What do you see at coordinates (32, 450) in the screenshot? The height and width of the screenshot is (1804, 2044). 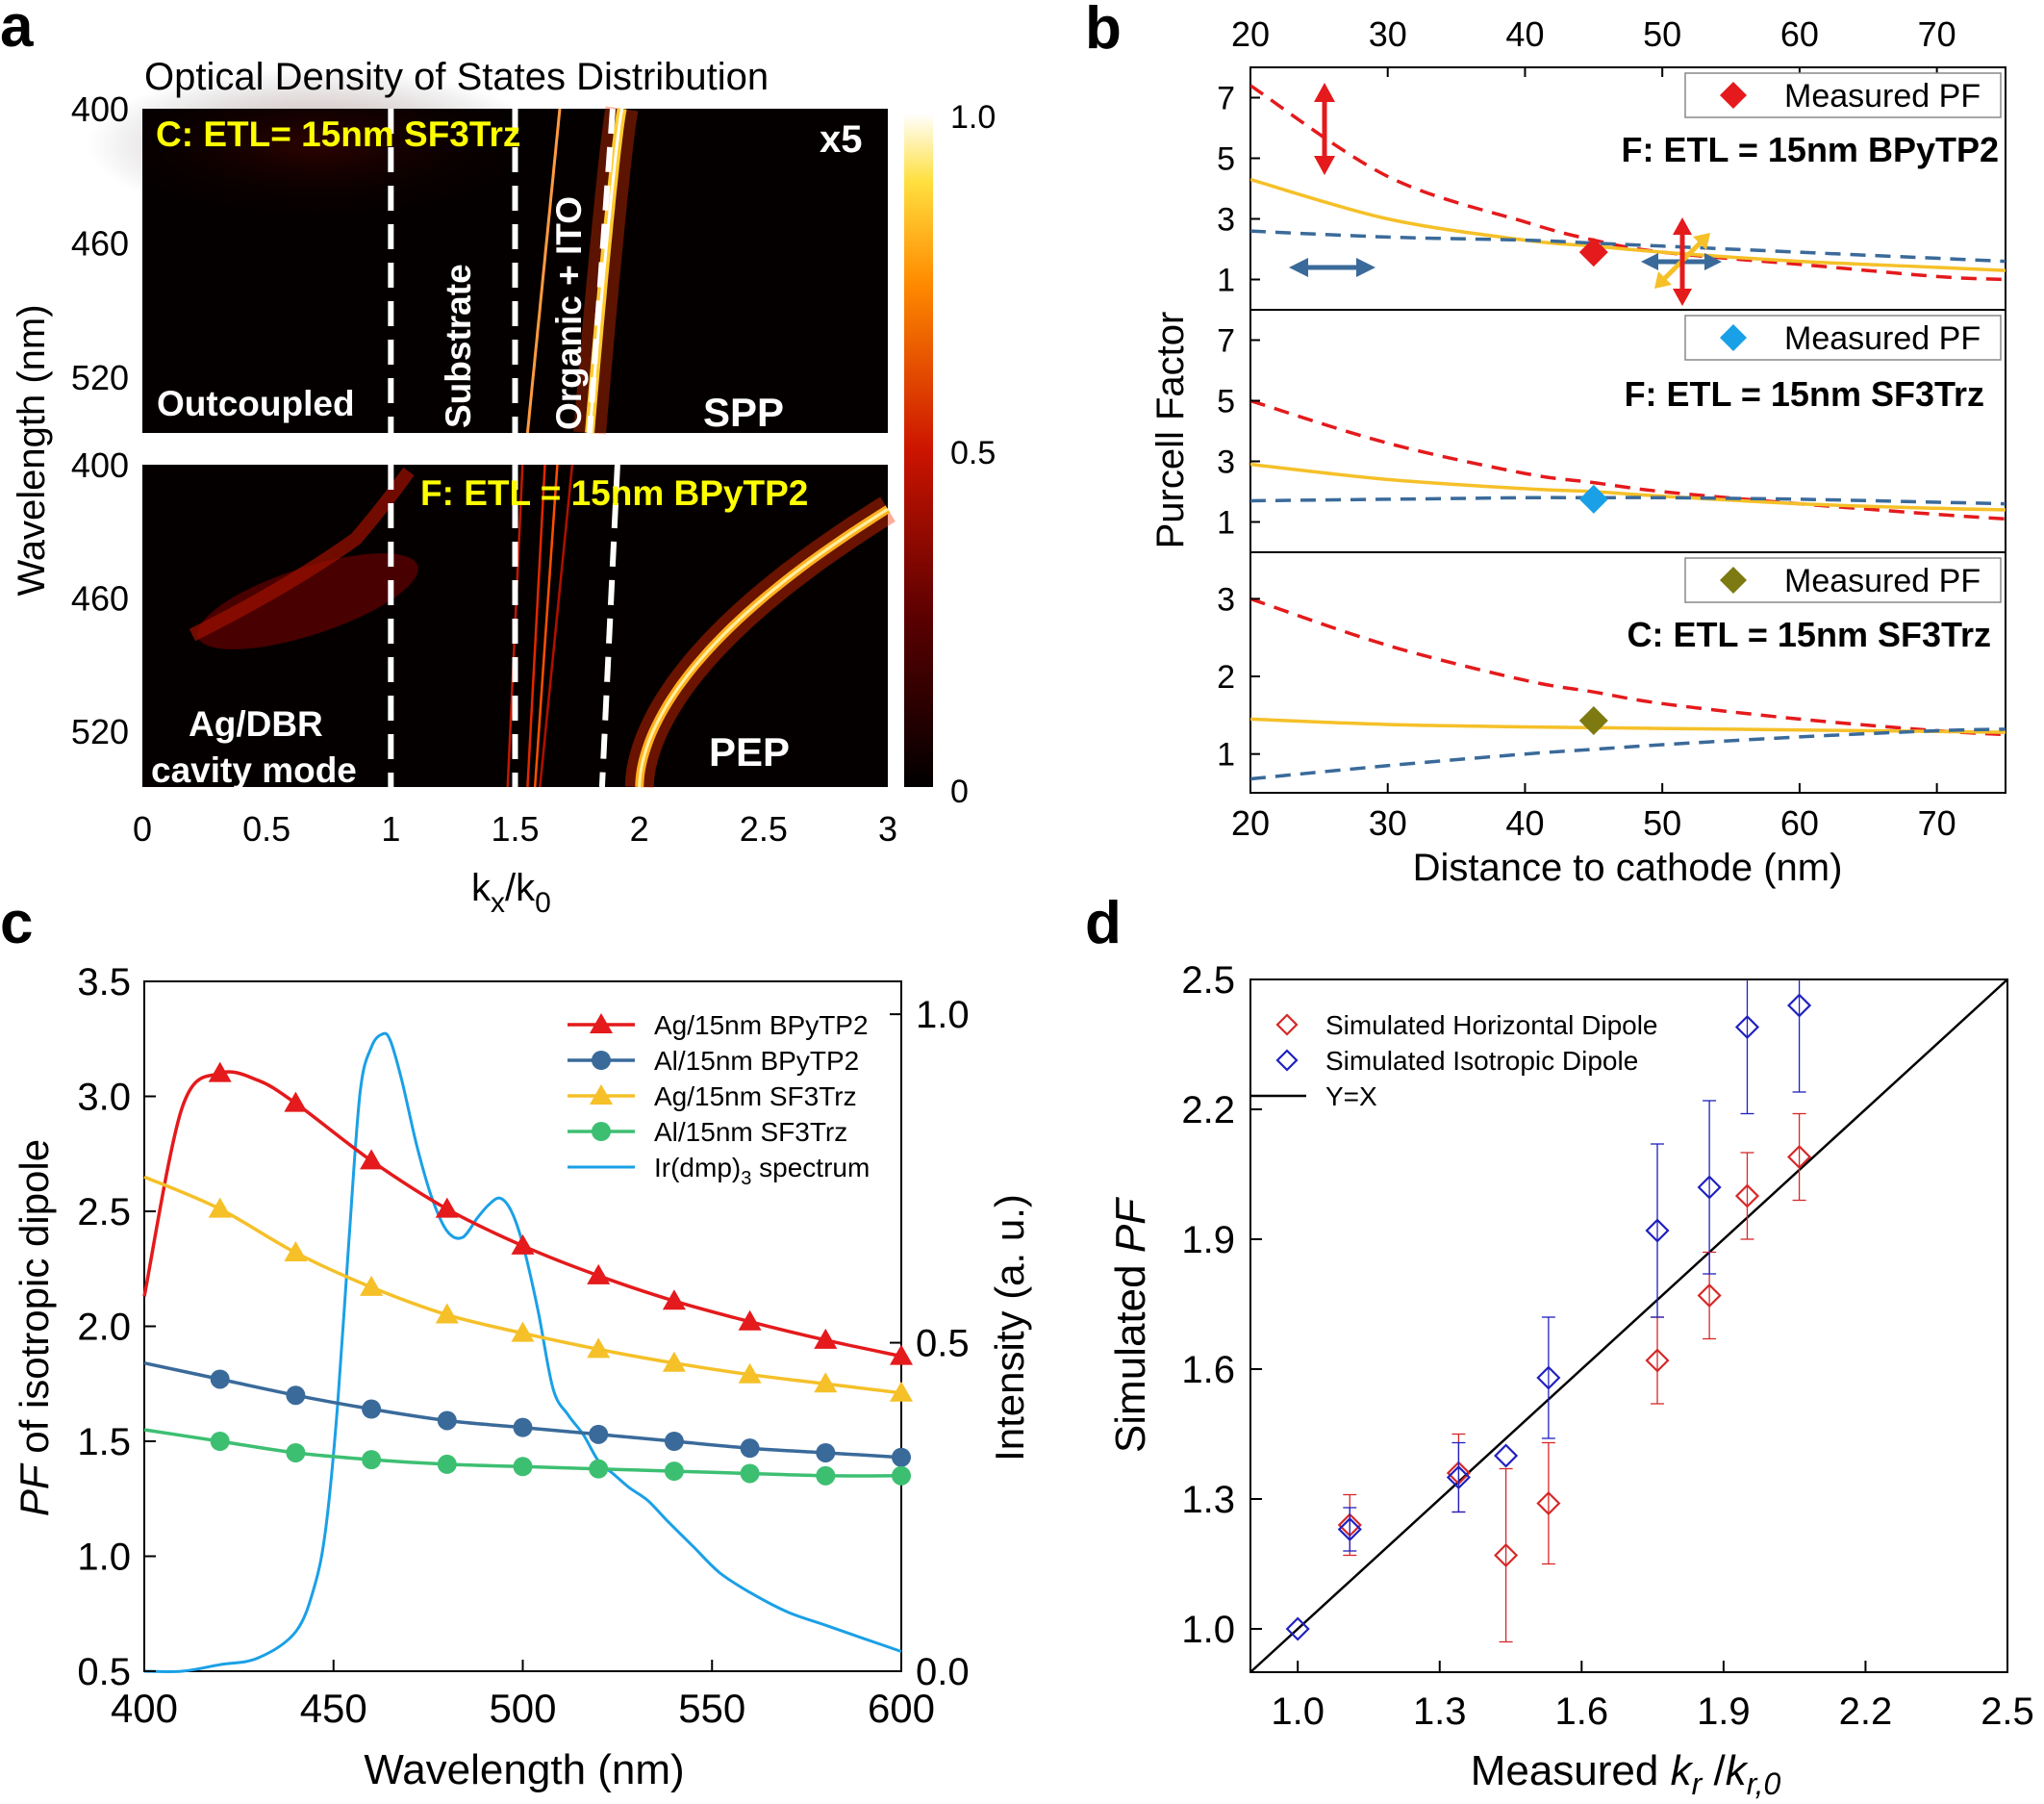 I see `heatmap-y-label: Wavelength (nm)` at bounding box center [32, 450].